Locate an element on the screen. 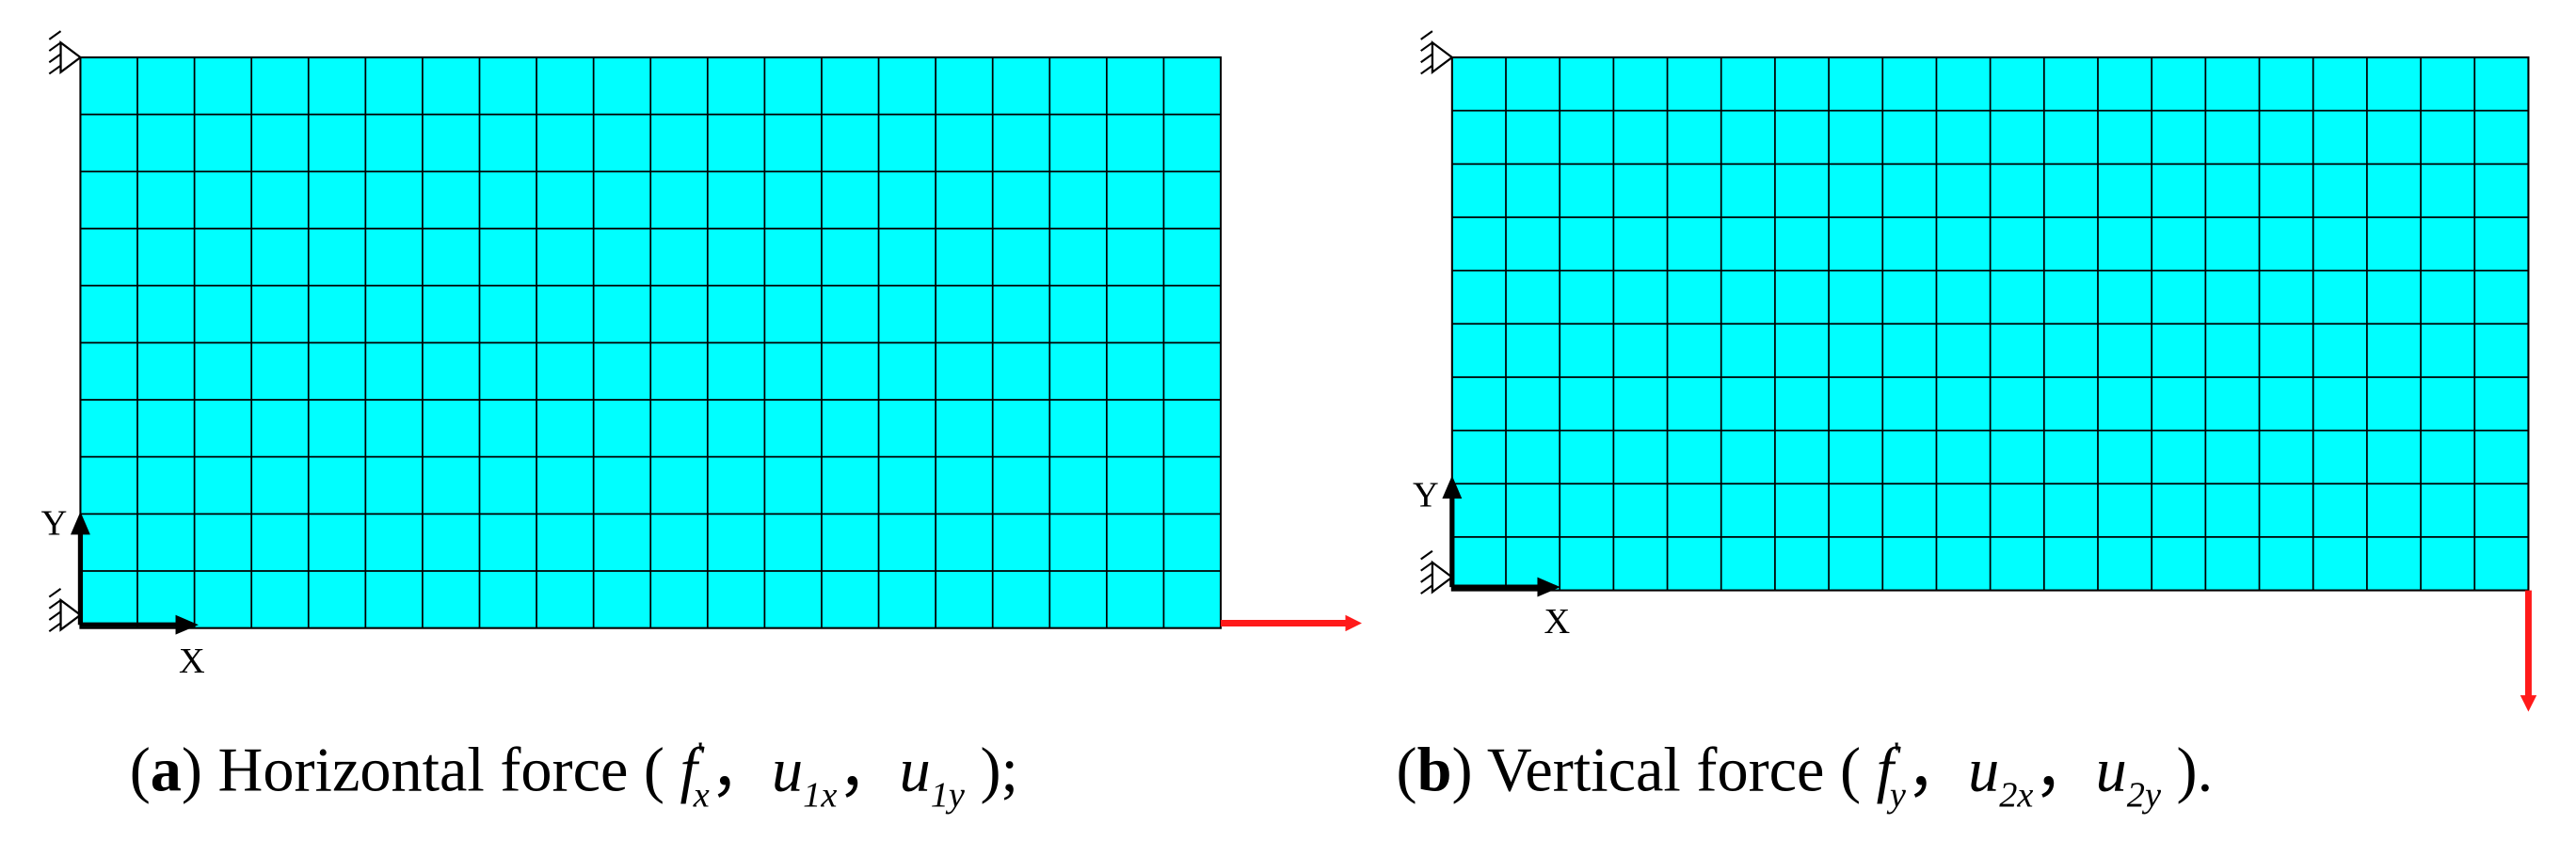 The height and width of the screenshot is (856, 2576). symbol-sub: 1y is located at coordinates (948, 796).